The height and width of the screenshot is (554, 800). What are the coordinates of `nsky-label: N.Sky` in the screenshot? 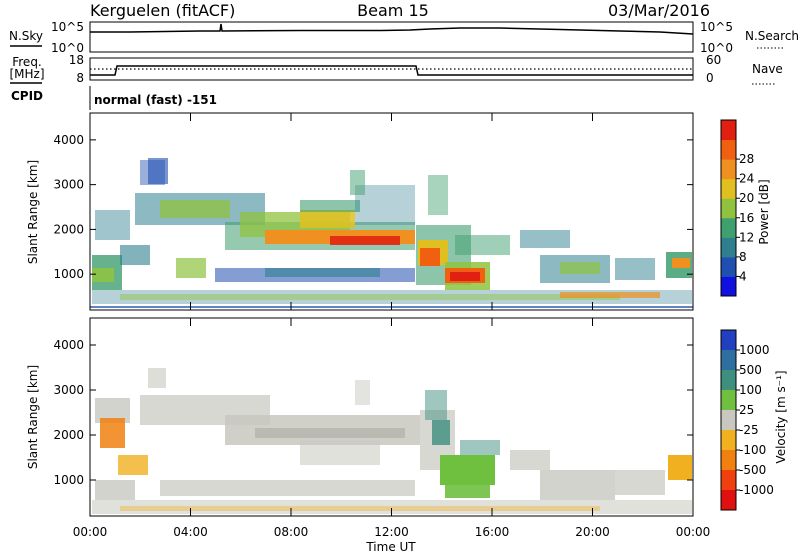 It's located at (26, 36).